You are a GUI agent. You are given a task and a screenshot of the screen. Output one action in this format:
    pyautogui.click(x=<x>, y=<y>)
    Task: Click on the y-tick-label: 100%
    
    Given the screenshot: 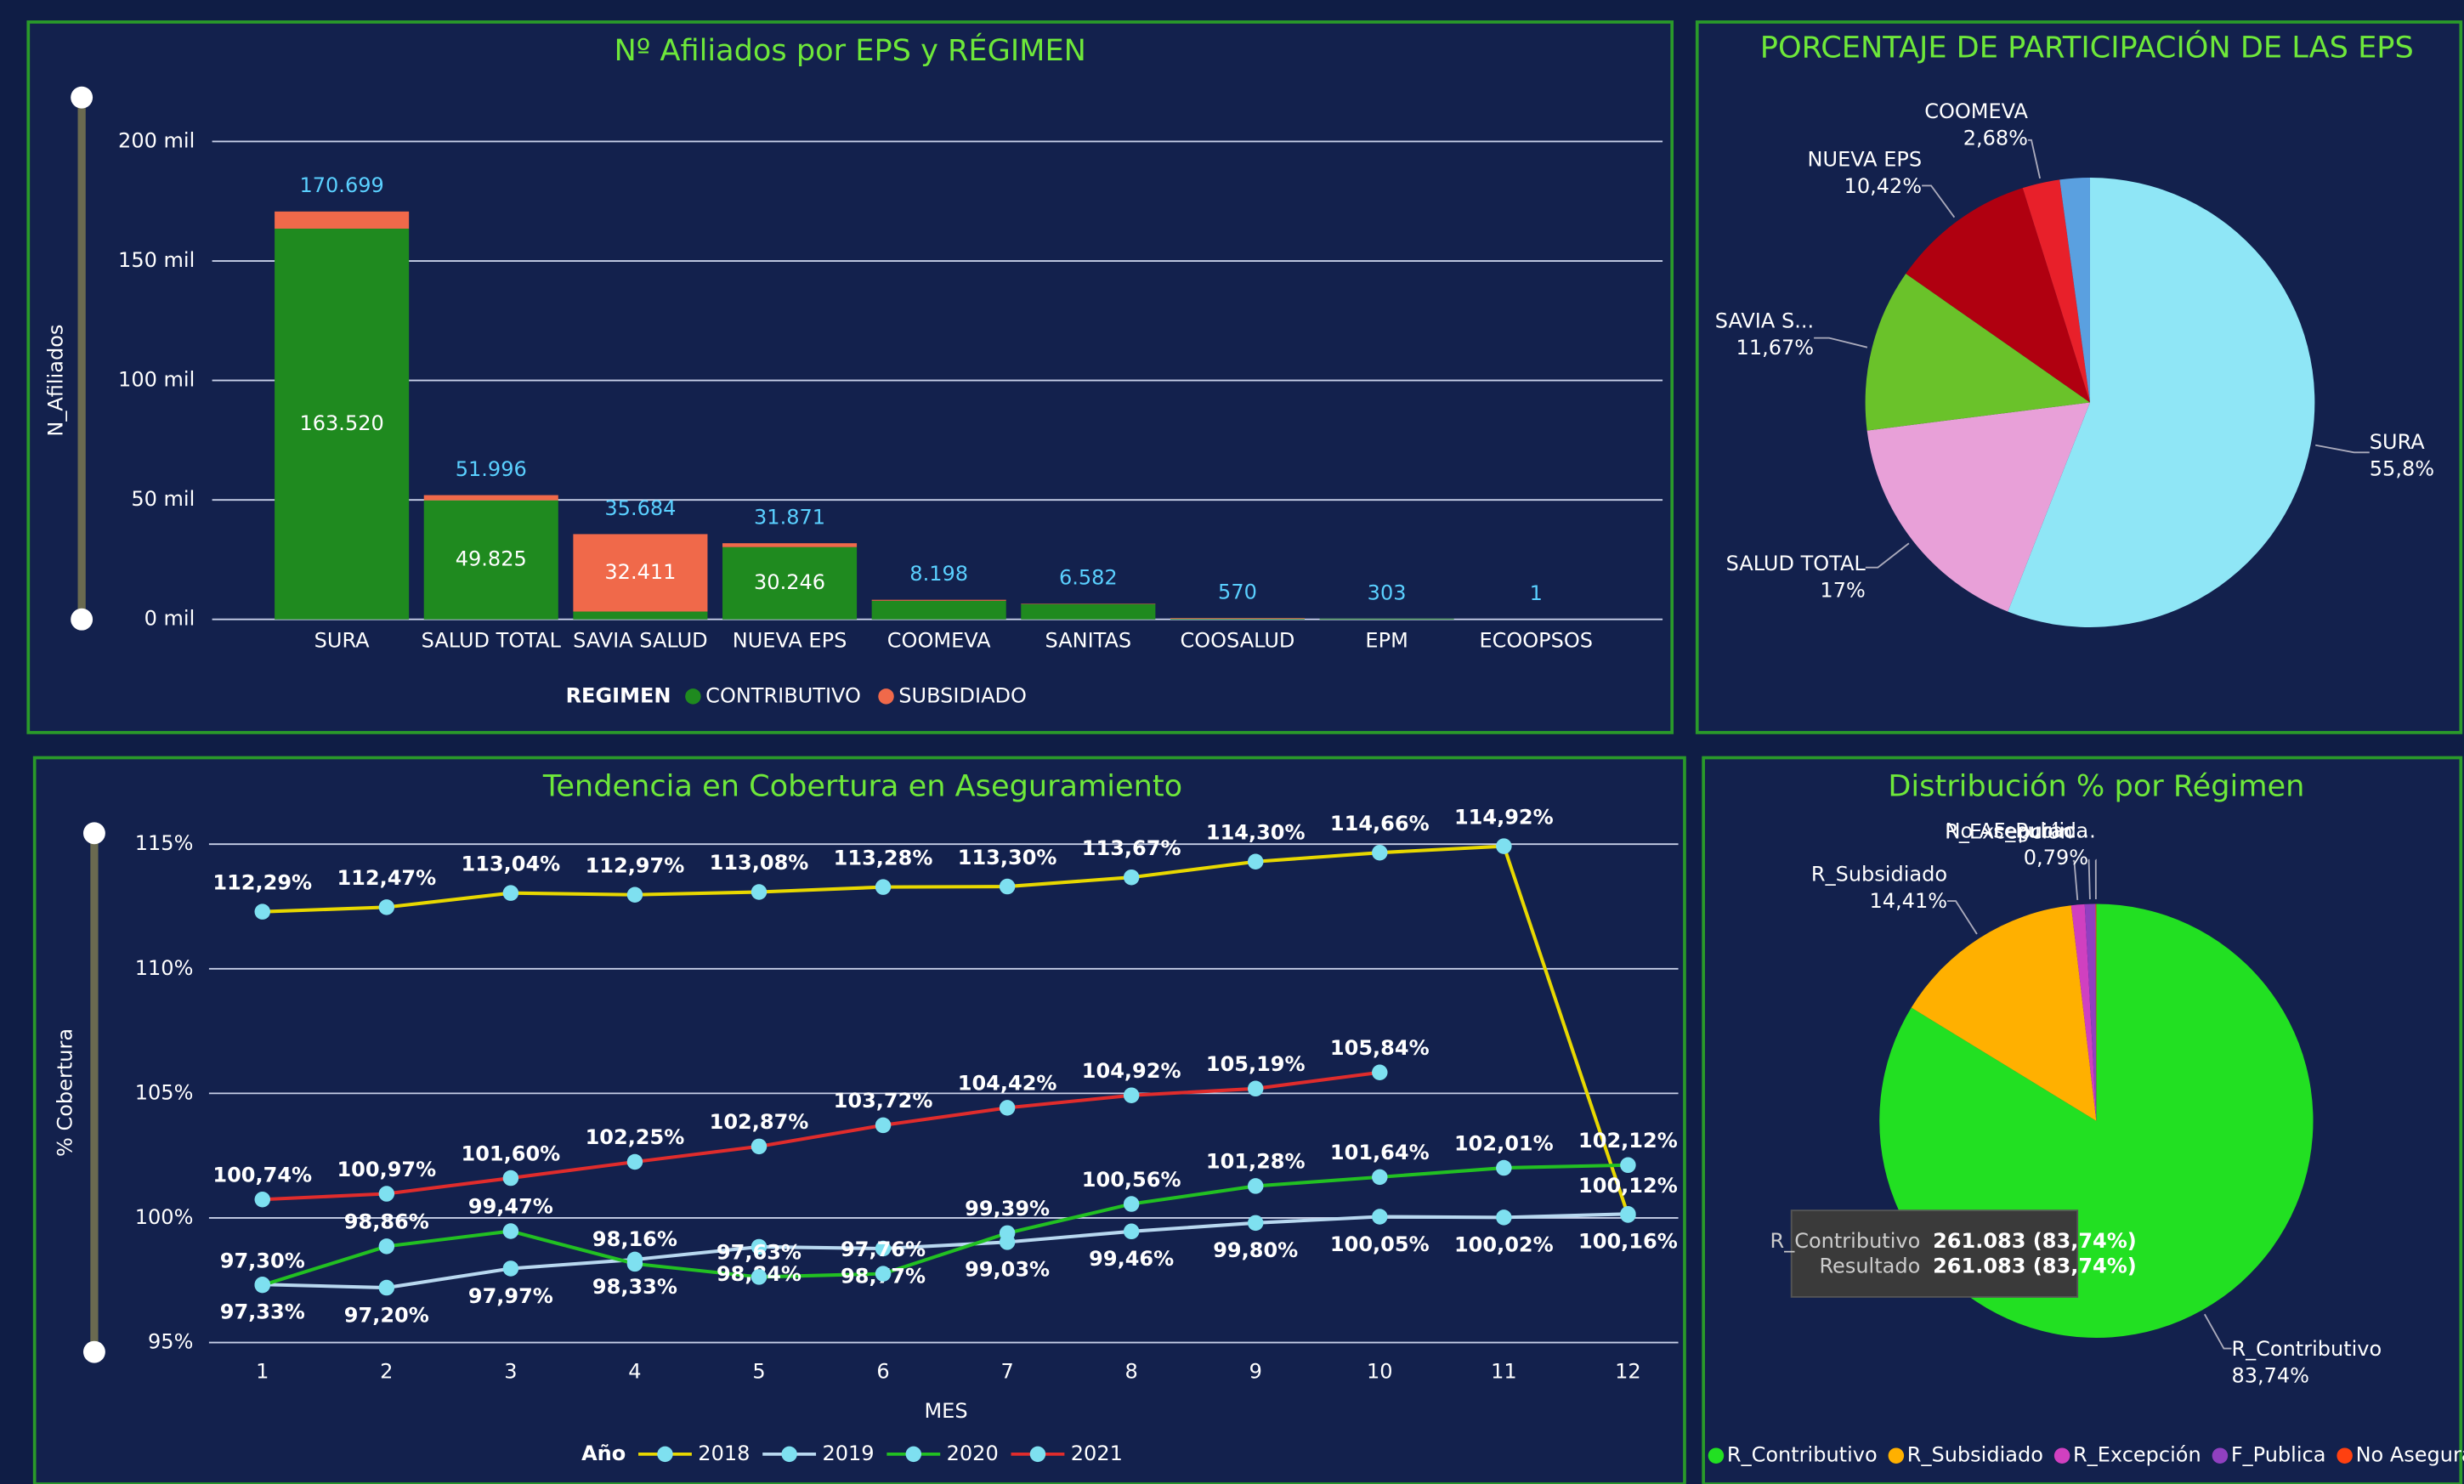 What is the action you would take?
    pyautogui.click(x=165, y=1217)
    